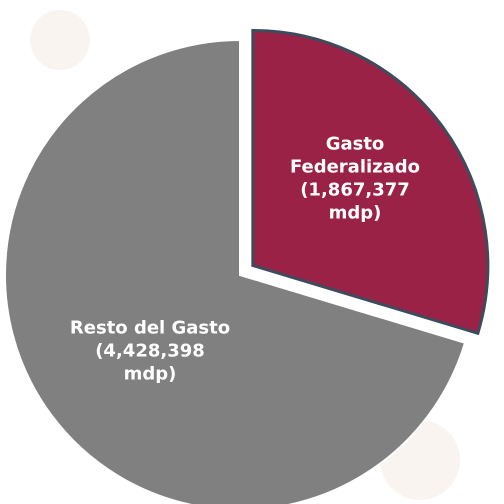 This screenshot has height=504, width=504. I want to click on label-line: (1,867,377, so click(355, 190).